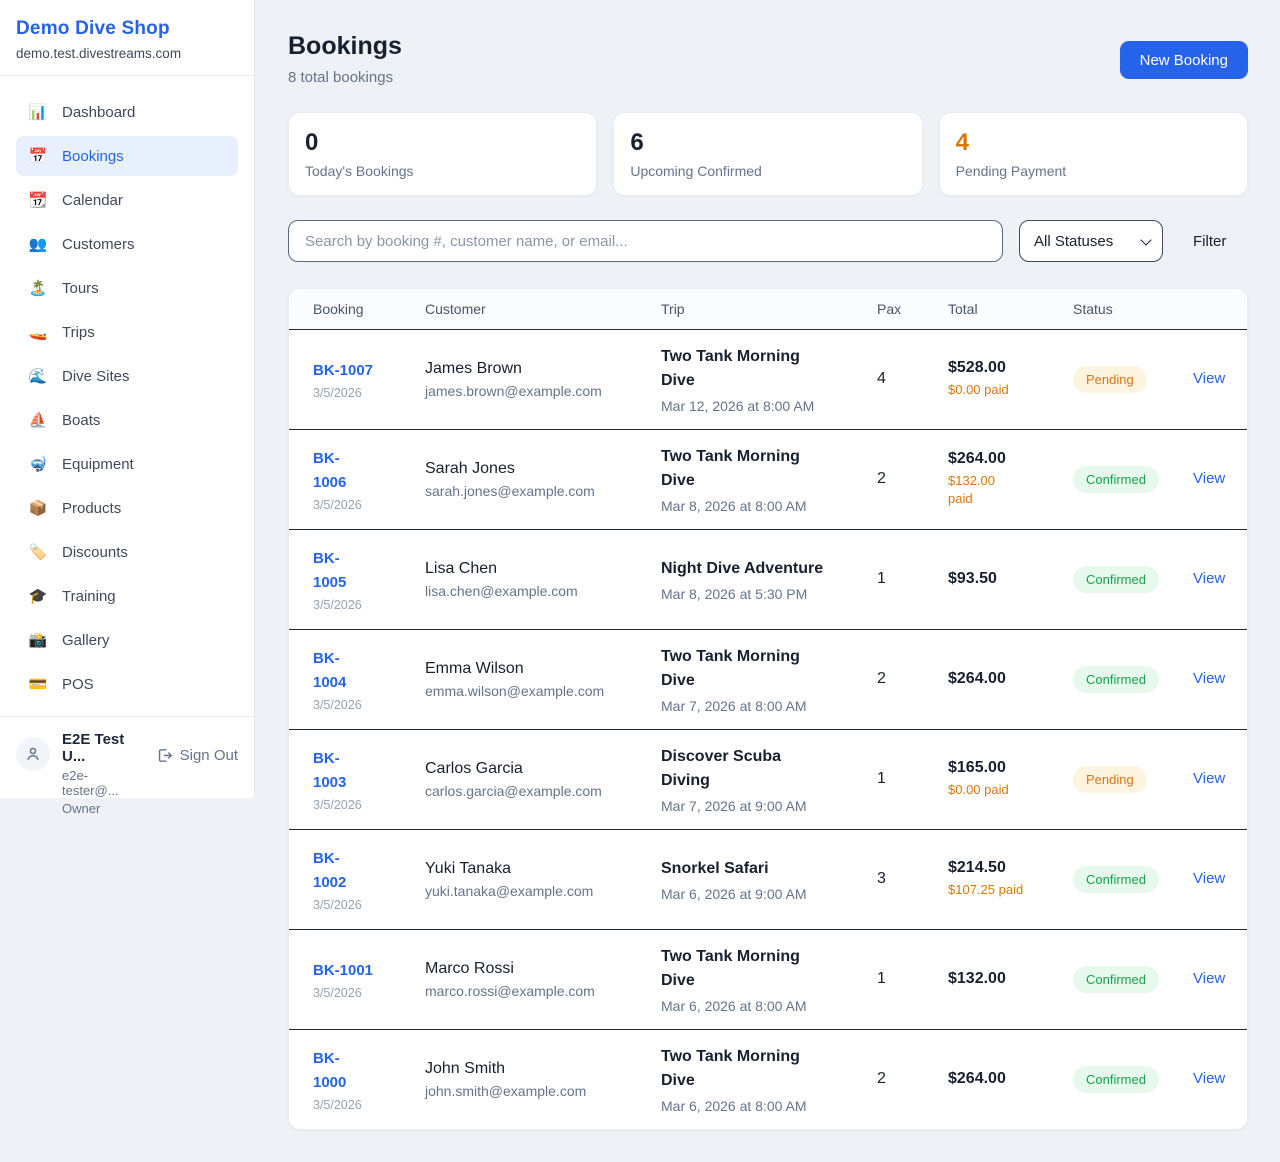 The width and height of the screenshot is (1280, 1162). Describe the element at coordinates (977, 678) in the screenshot. I see `total-amount: $264.00` at that location.